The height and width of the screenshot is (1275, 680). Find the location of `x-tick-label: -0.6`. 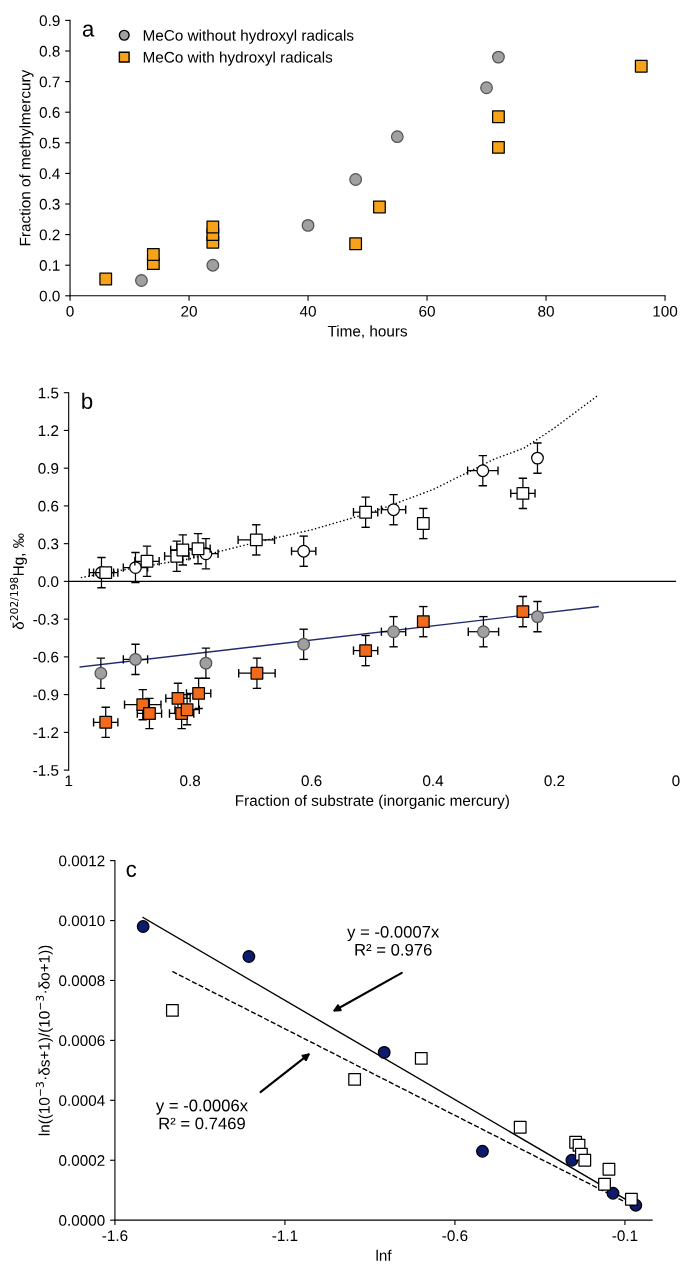

x-tick-label: -0.6 is located at coordinates (455, 1236).